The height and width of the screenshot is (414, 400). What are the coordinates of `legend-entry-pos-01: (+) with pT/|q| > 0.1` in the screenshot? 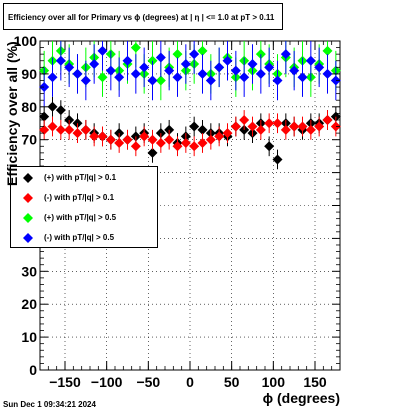 It's located at (85, 178).